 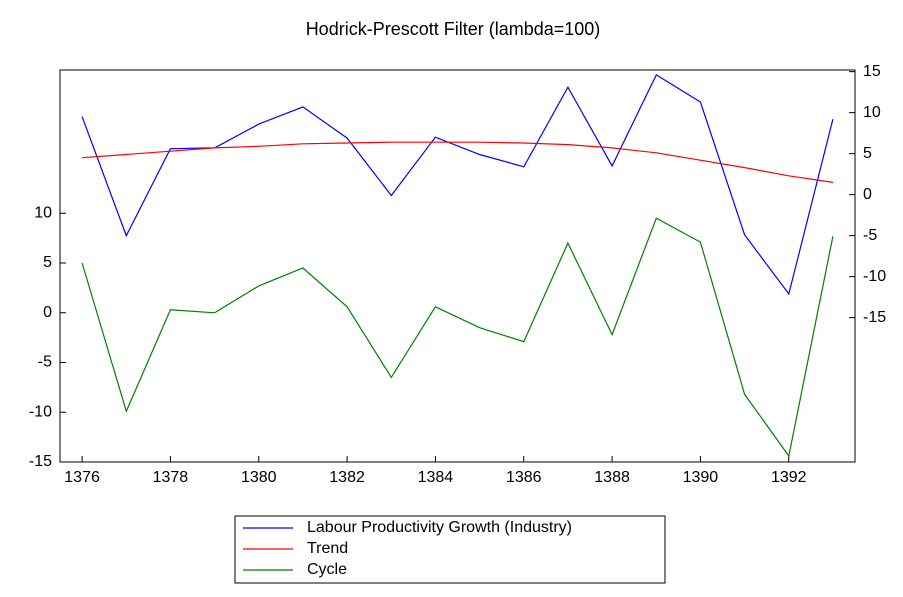 What do you see at coordinates (457, 162) in the screenshot?
I see `series-line` at bounding box center [457, 162].